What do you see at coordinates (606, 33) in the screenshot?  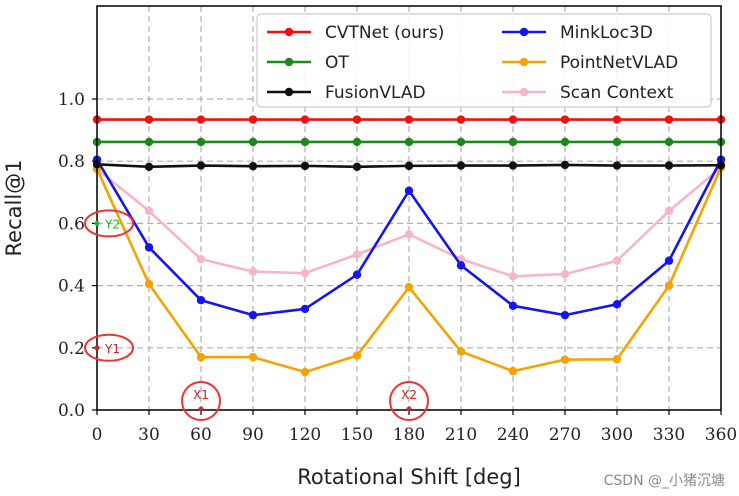 I see `legend-label: MinkLoc3D` at bounding box center [606, 33].